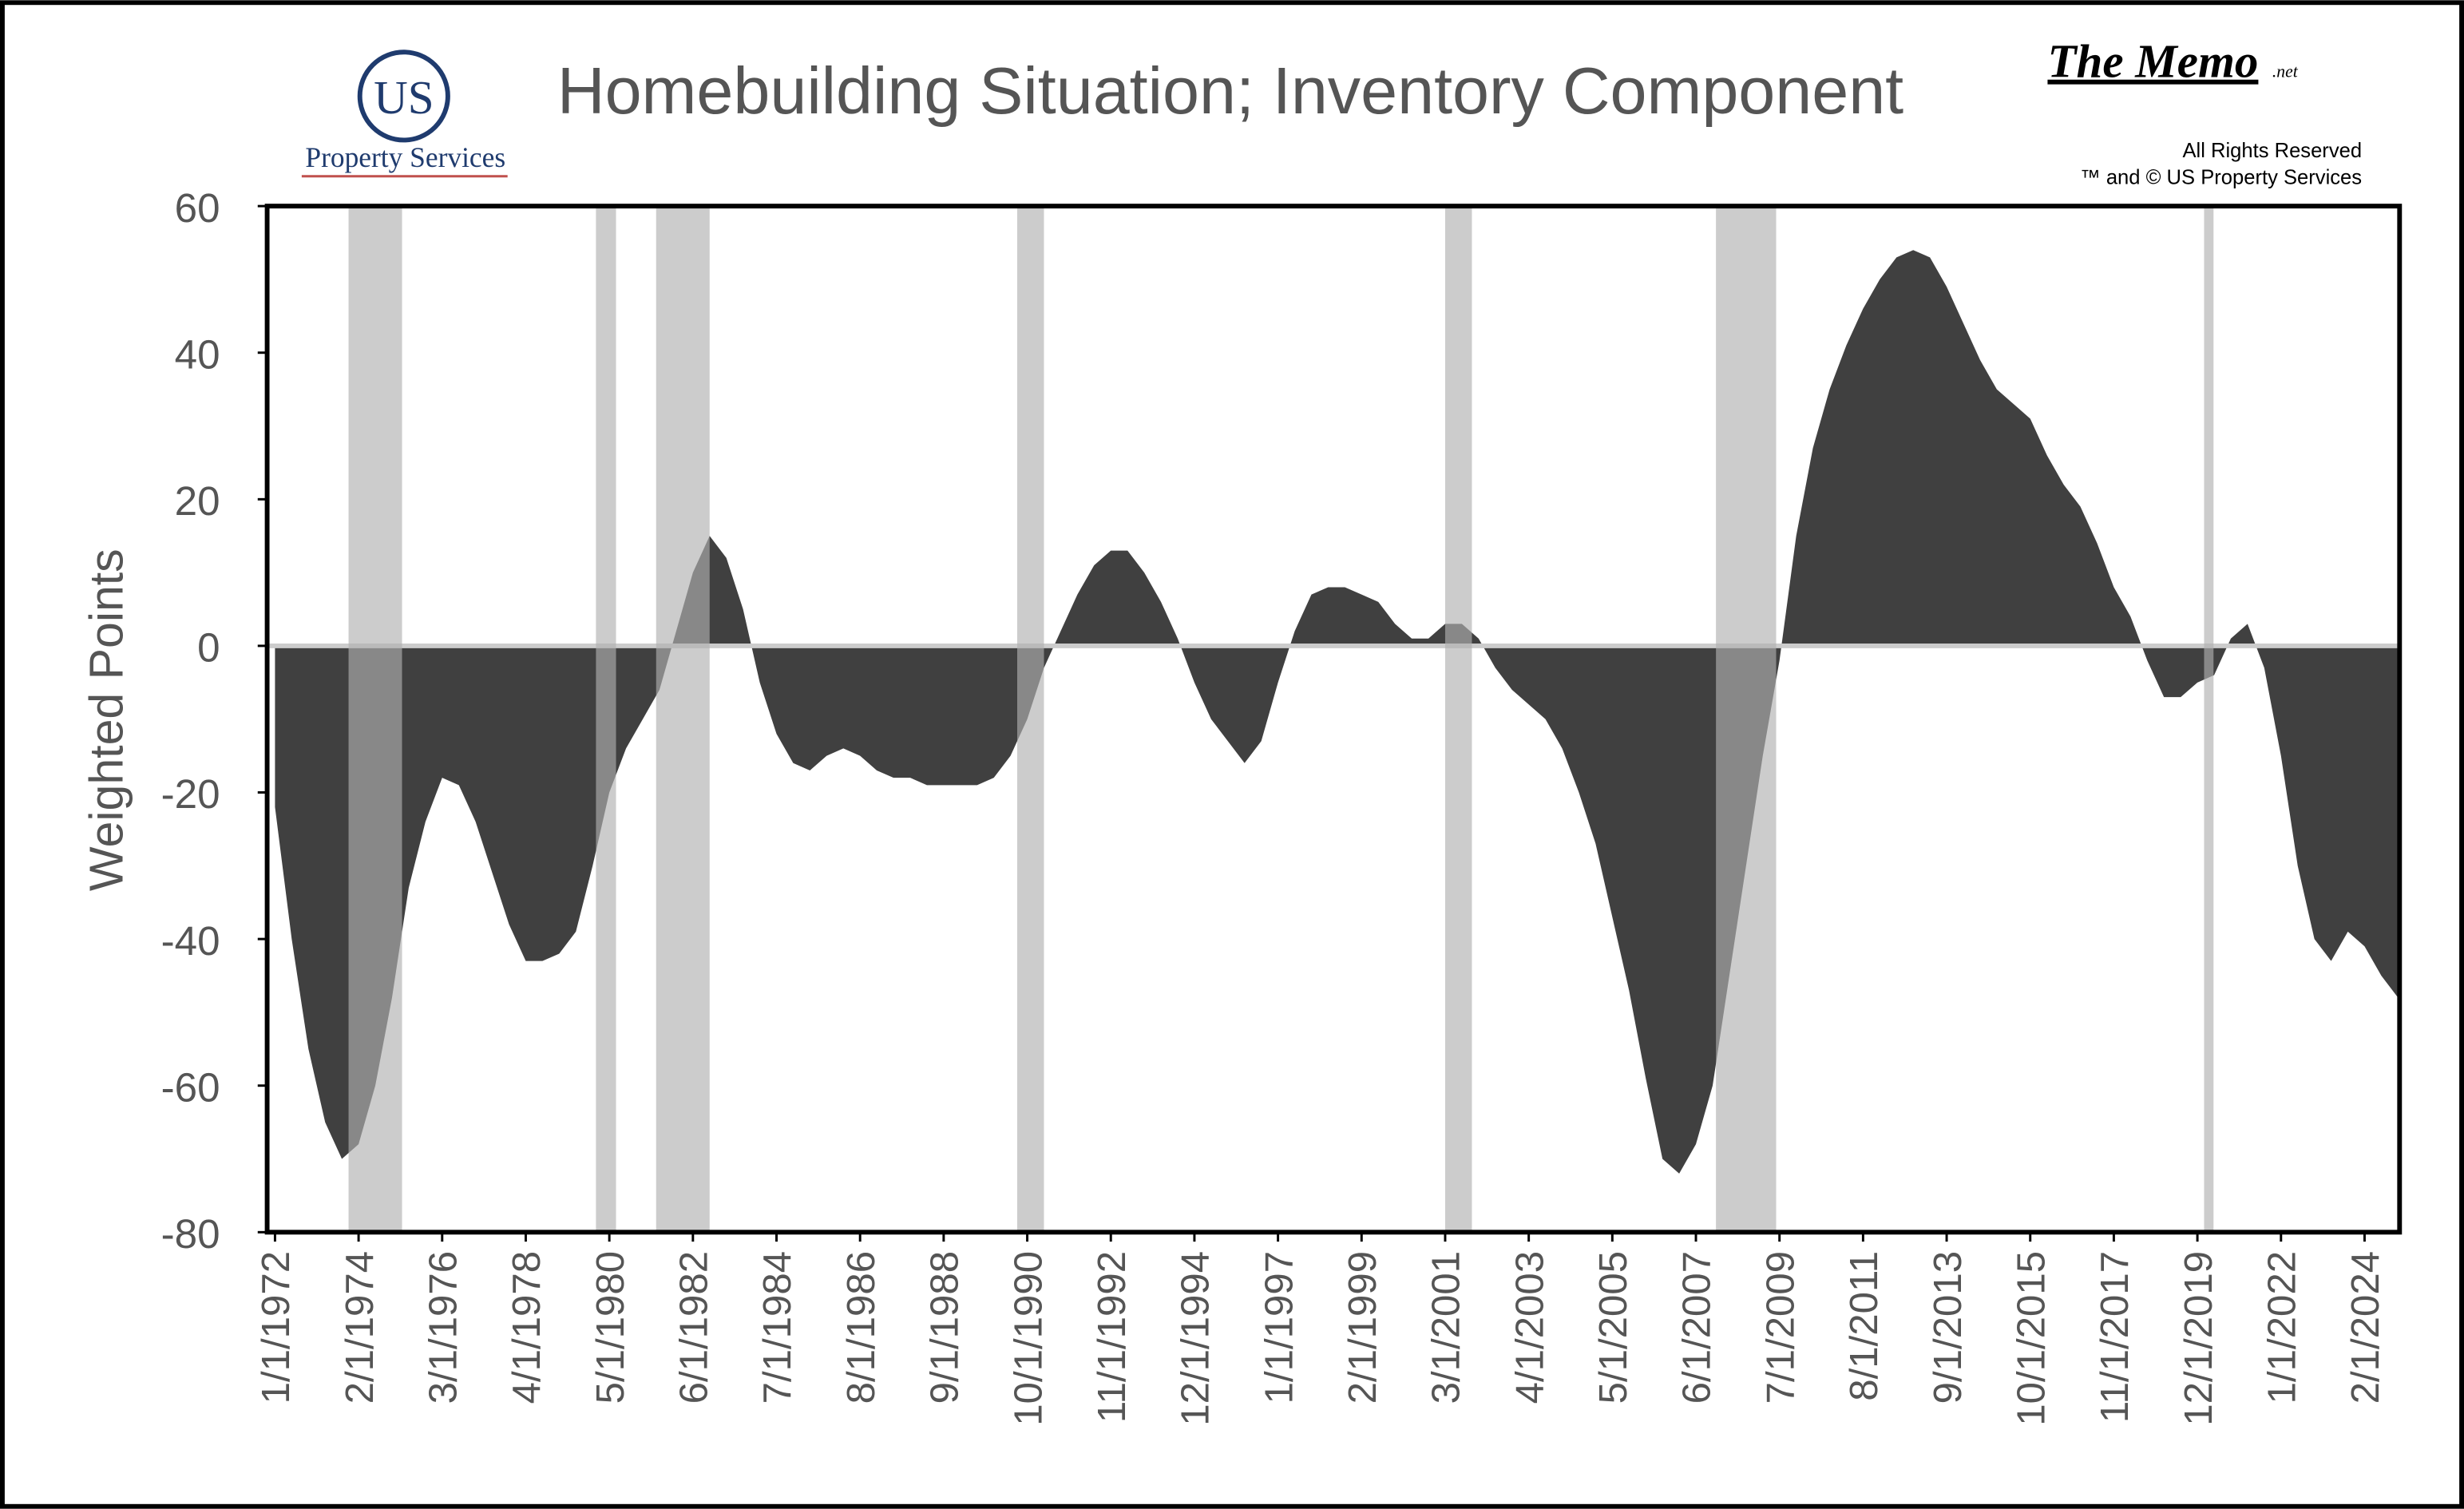 The width and height of the screenshot is (2464, 1509). Describe the element at coordinates (2365, 1327) in the screenshot. I see `x-tick-label: 2/1/2024` at that location.